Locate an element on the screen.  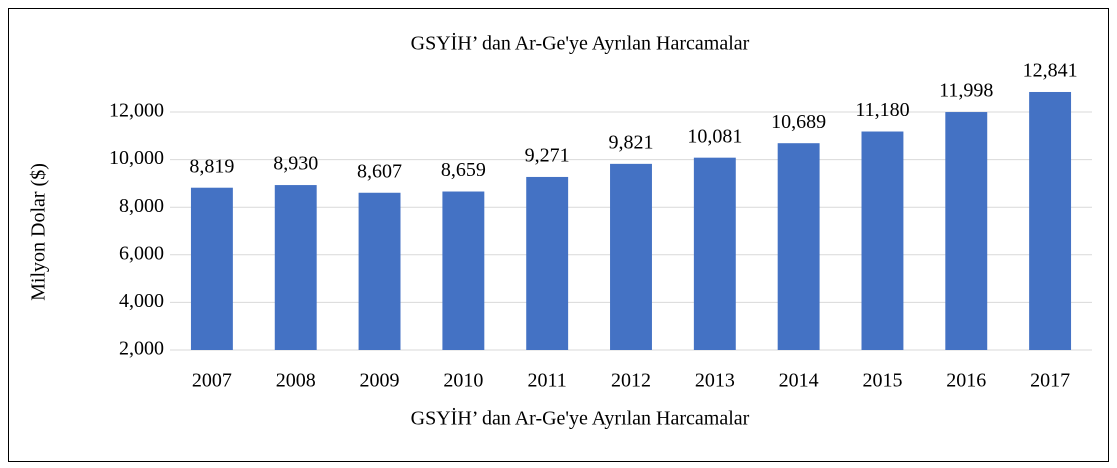
y-tick-label: 10,000 is located at coordinates (136, 158).